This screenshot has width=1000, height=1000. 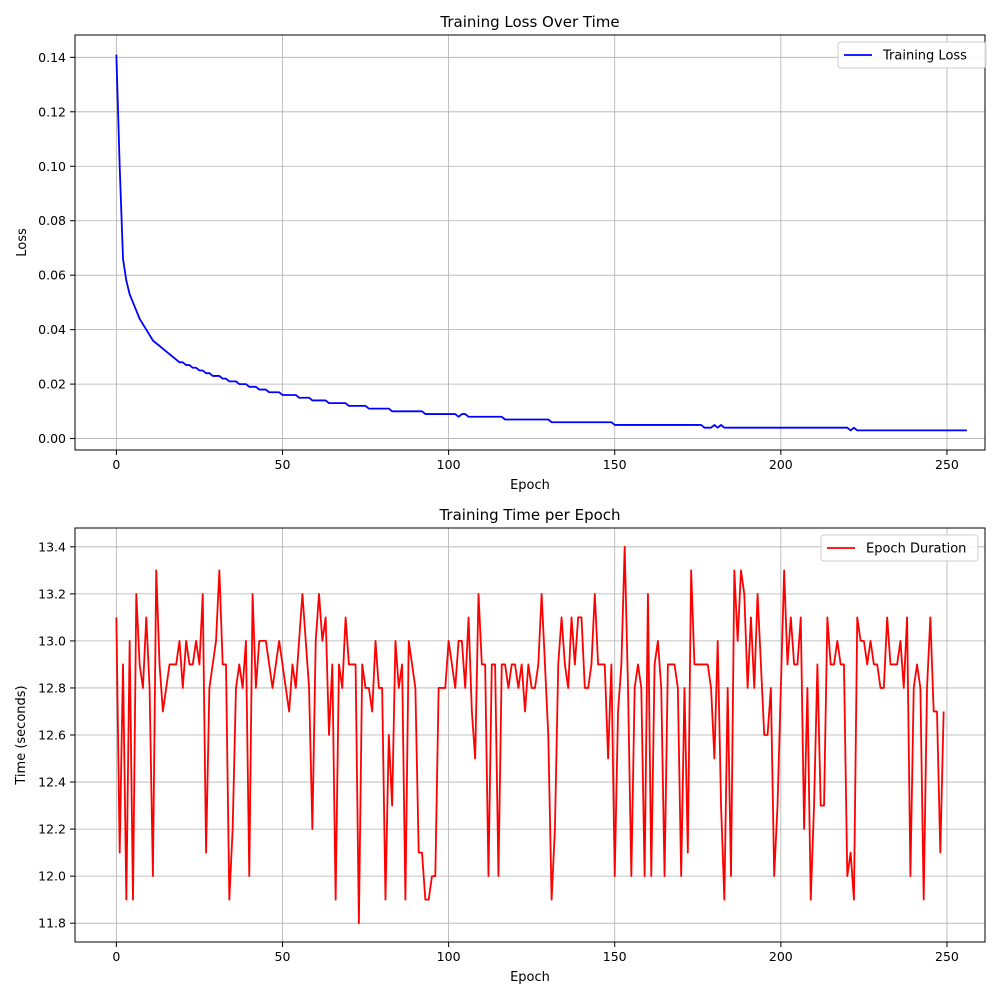 I want to click on y-tick-label: 11.8, so click(x=52, y=923).